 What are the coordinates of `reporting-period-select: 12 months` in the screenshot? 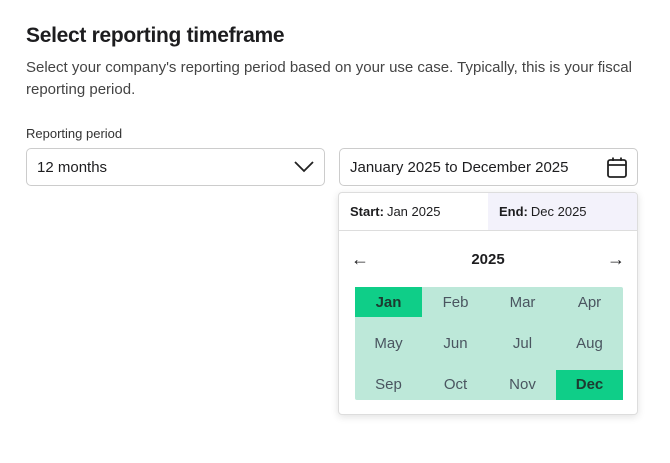 It's located at (175, 167).